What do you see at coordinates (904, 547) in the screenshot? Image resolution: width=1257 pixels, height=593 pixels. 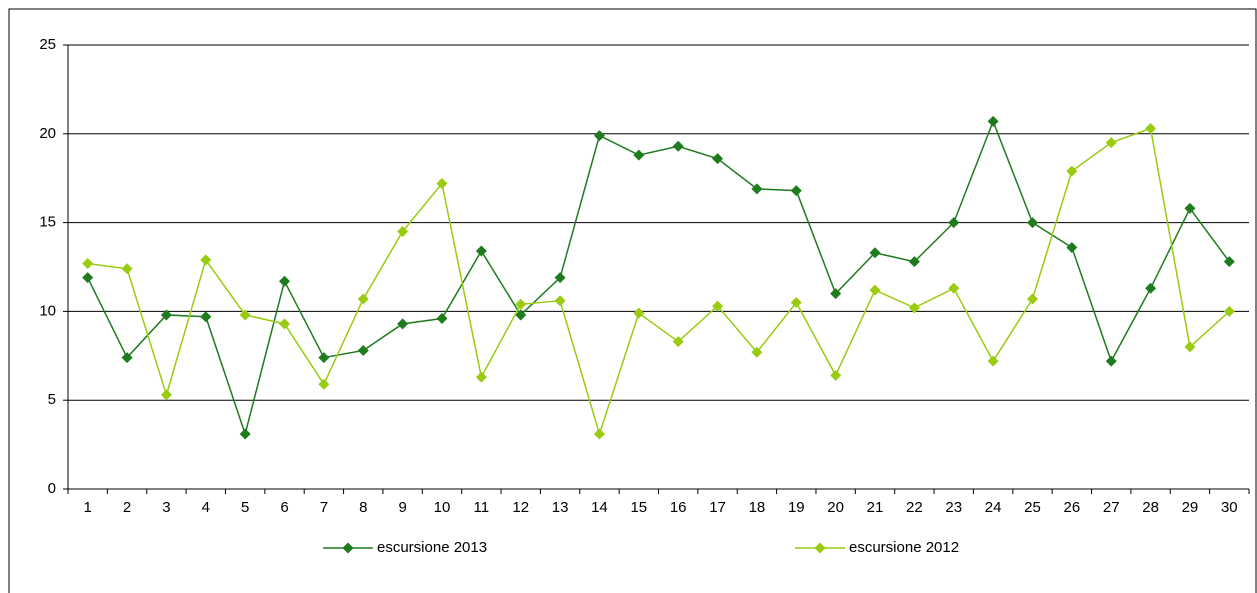 I see `legend-label: escursione 2012` at bounding box center [904, 547].